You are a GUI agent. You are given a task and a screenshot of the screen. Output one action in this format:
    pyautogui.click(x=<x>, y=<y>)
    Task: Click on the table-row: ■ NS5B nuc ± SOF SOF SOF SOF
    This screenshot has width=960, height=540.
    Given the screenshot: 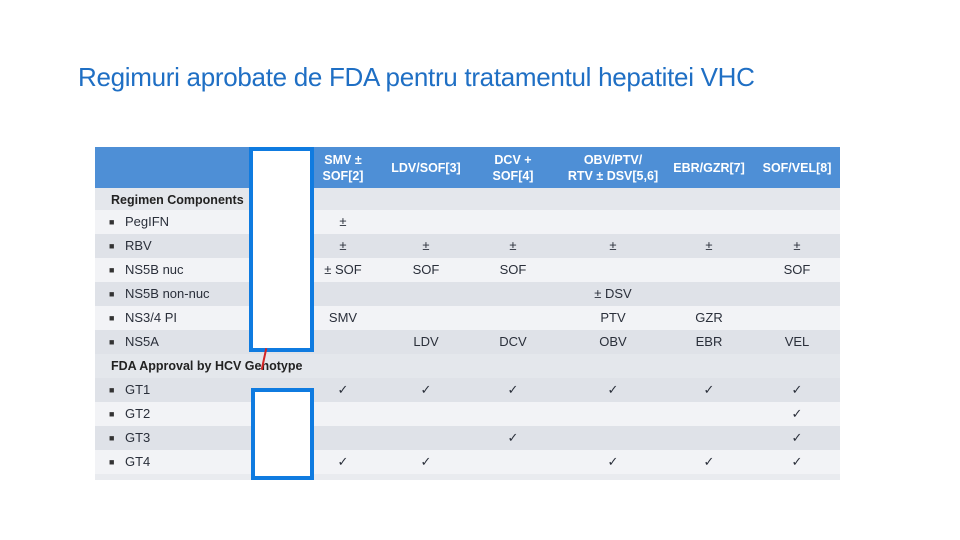 What is the action you would take?
    pyautogui.click(x=467, y=270)
    